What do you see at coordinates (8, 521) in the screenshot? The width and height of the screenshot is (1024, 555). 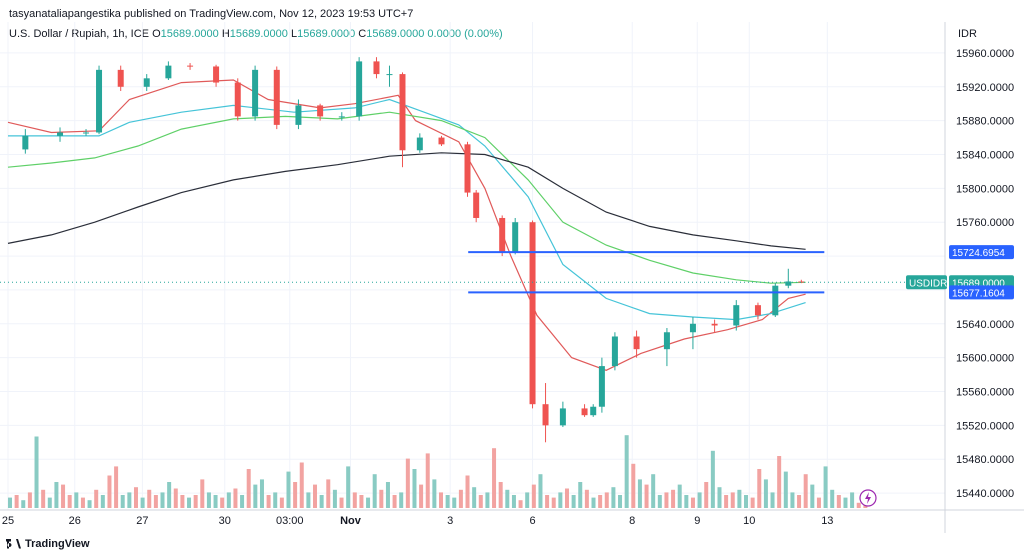 I see `time-tick-label: 25` at bounding box center [8, 521].